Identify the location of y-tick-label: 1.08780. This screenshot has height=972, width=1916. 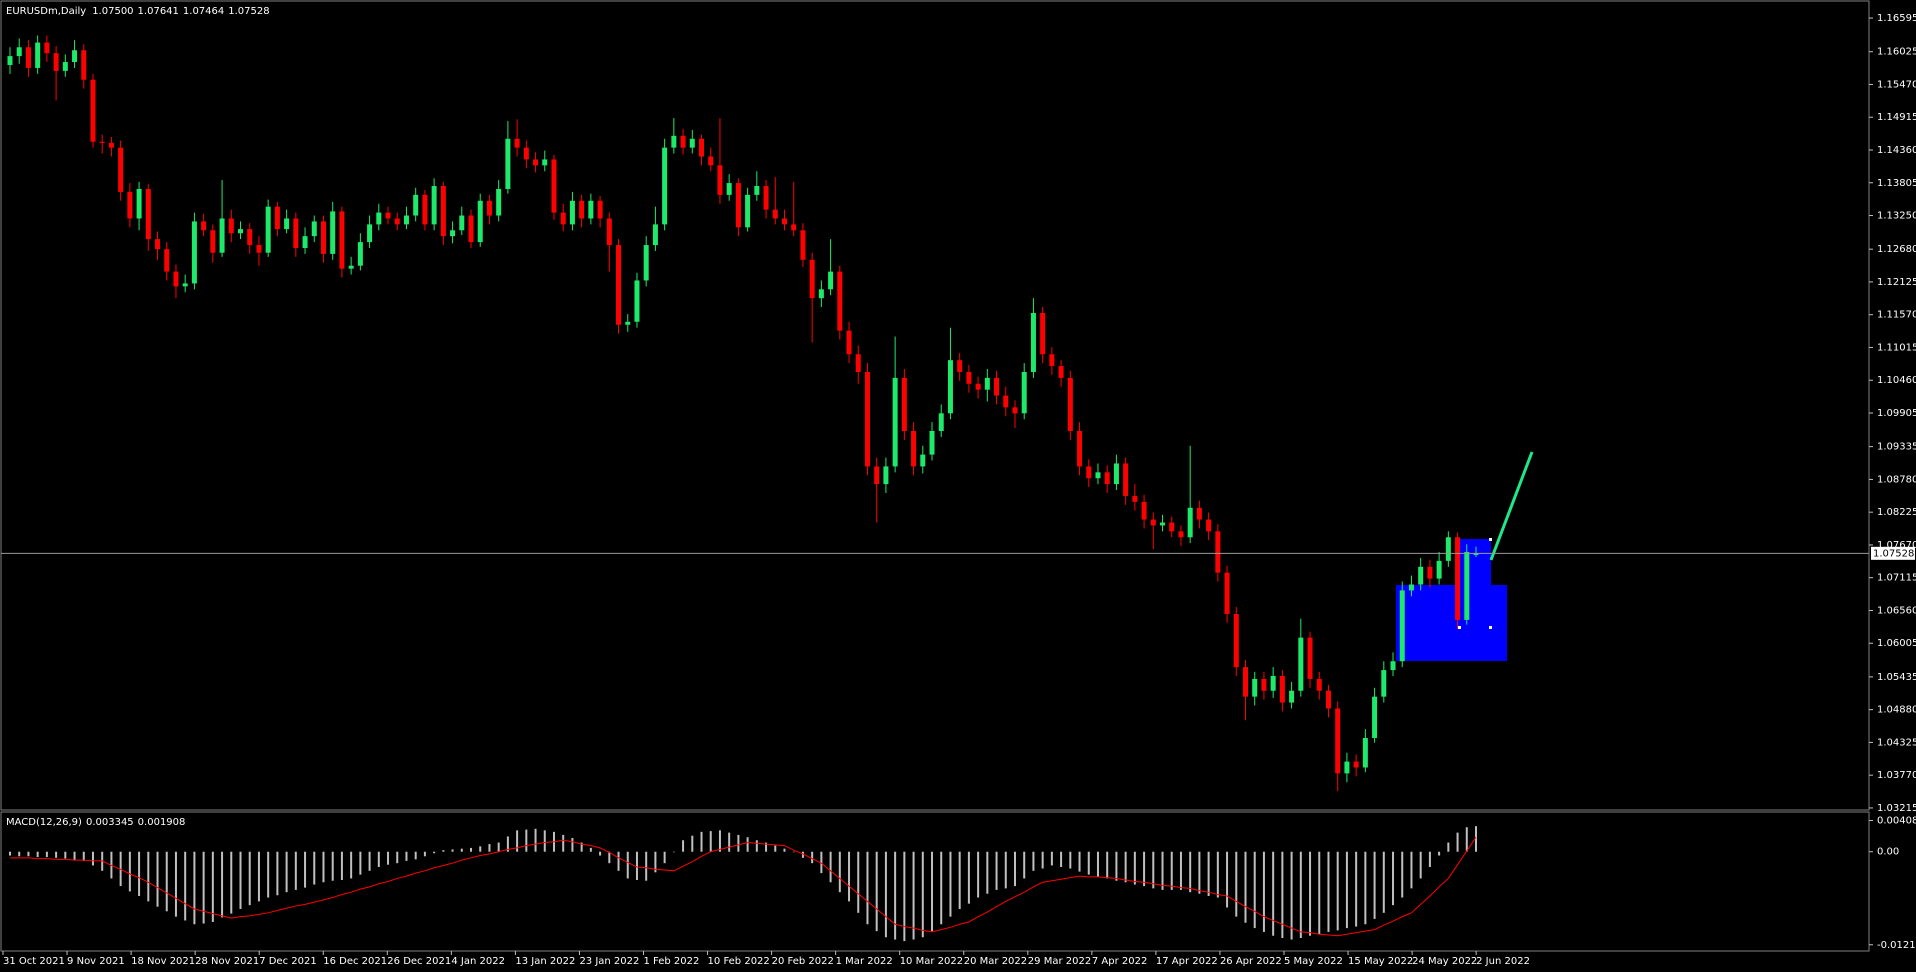
(1896, 479).